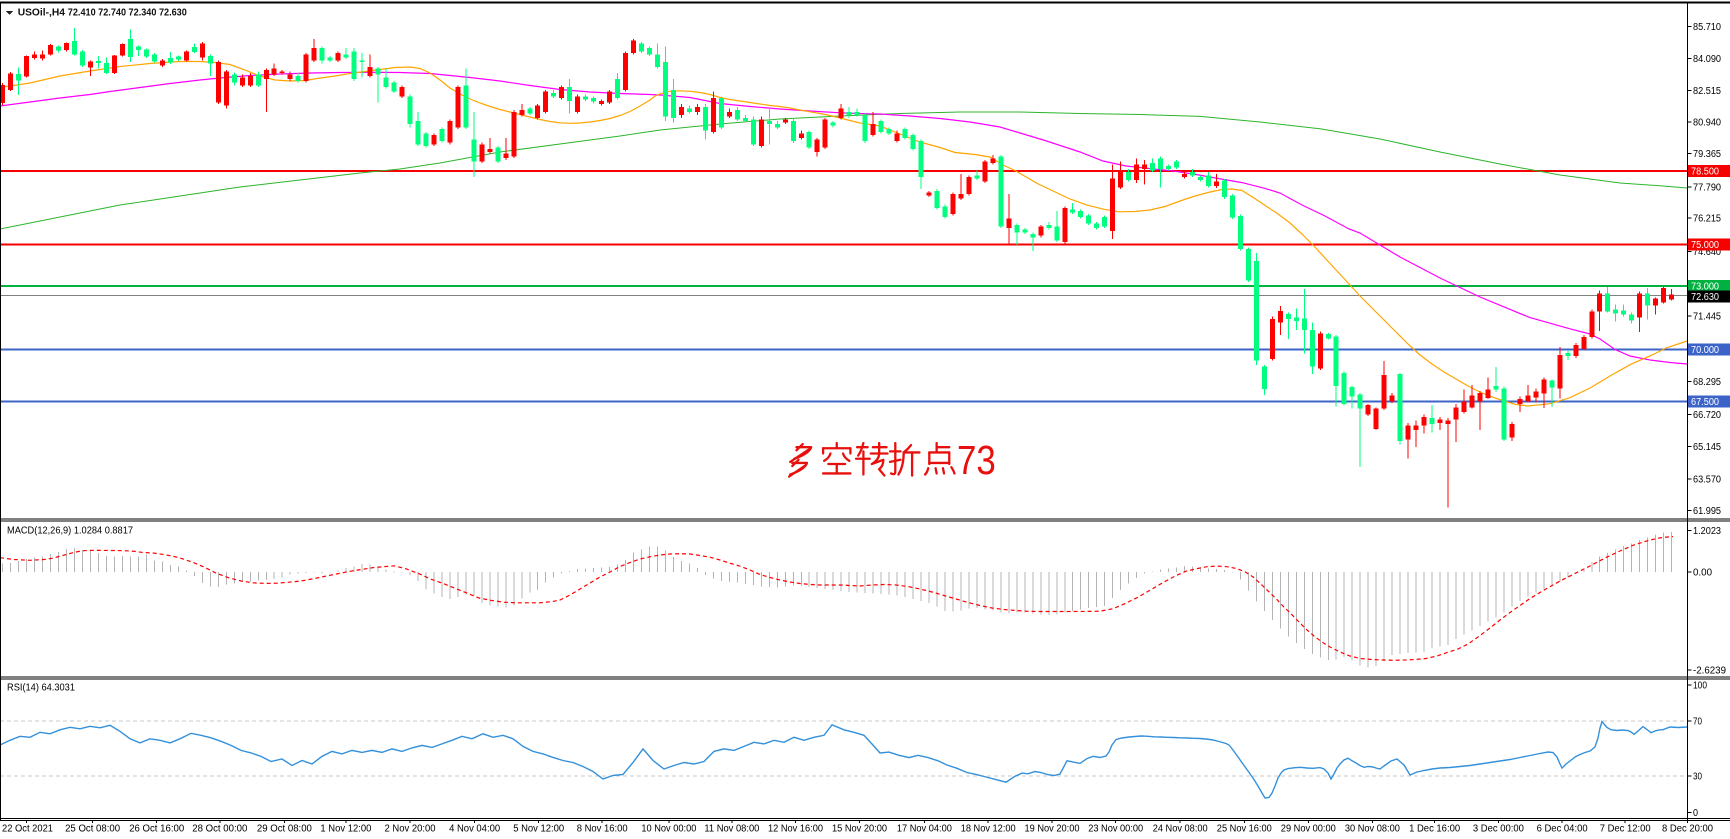  What do you see at coordinates (345, 829) in the screenshot?
I see `svg-text: 1 Nov 12:00` at bounding box center [345, 829].